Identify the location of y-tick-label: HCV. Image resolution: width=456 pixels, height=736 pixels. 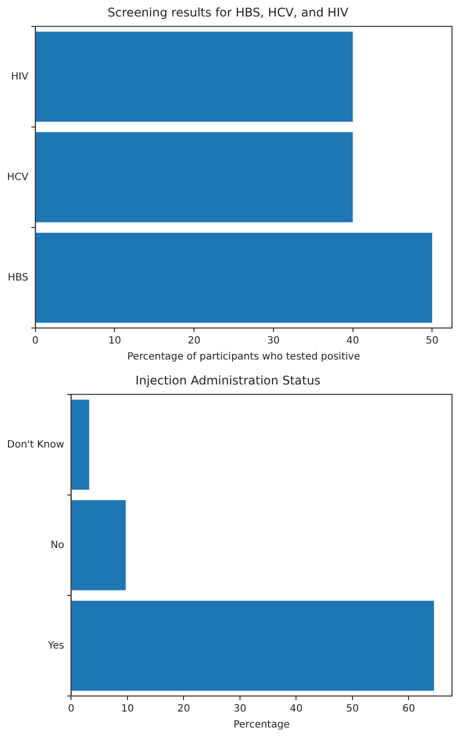
(17, 177).